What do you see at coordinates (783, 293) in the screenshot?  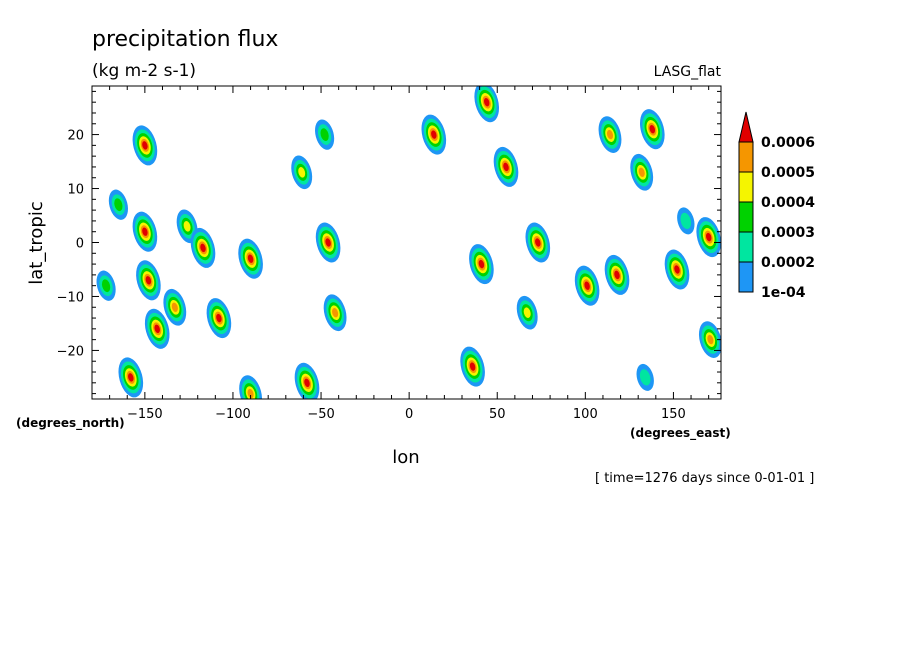 I see `colorbar-label: 1e-04` at bounding box center [783, 293].